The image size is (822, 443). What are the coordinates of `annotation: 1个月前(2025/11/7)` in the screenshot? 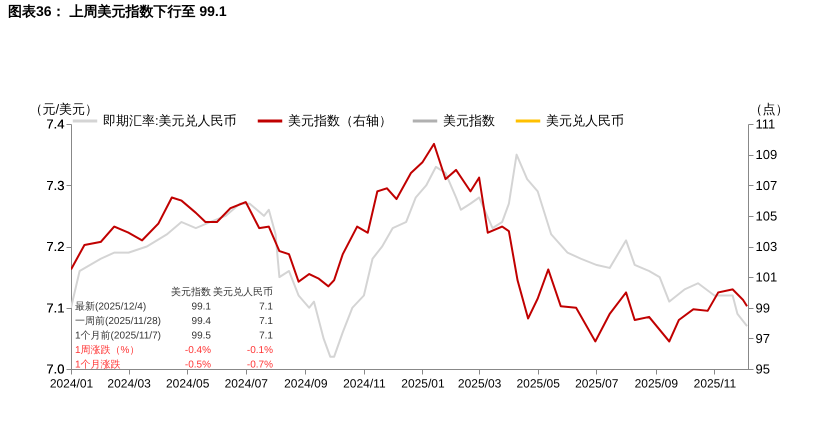 It's located at (118, 336).